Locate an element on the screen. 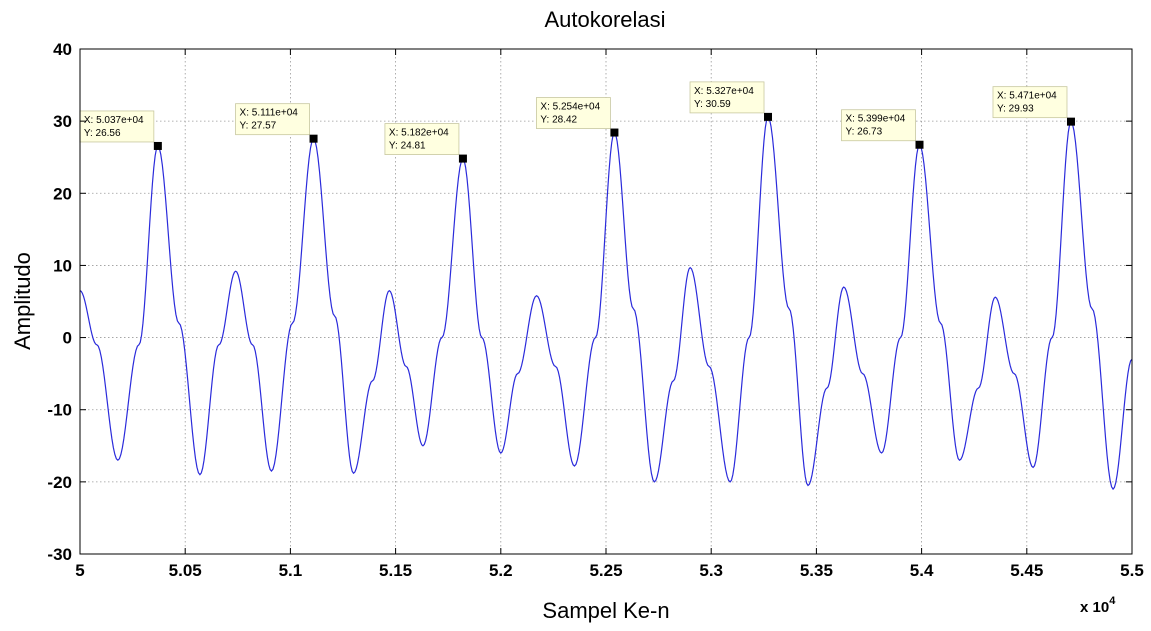 The width and height of the screenshot is (1151, 631). x-tick-label: 5.15 is located at coordinates (395, 570).